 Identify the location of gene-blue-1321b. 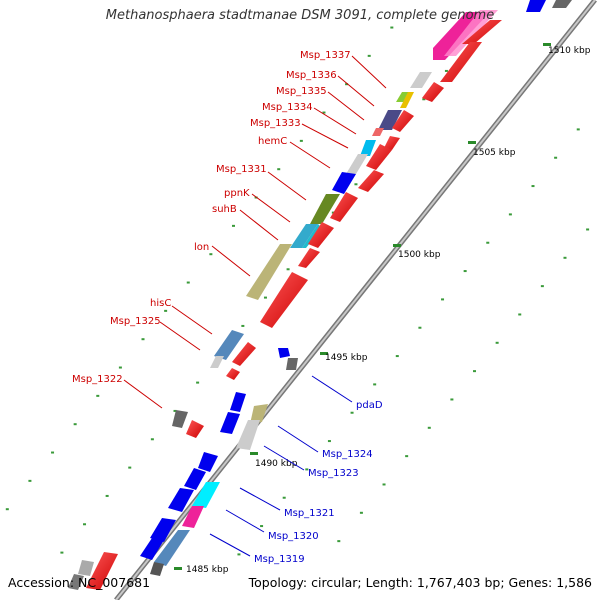
(195, 479).